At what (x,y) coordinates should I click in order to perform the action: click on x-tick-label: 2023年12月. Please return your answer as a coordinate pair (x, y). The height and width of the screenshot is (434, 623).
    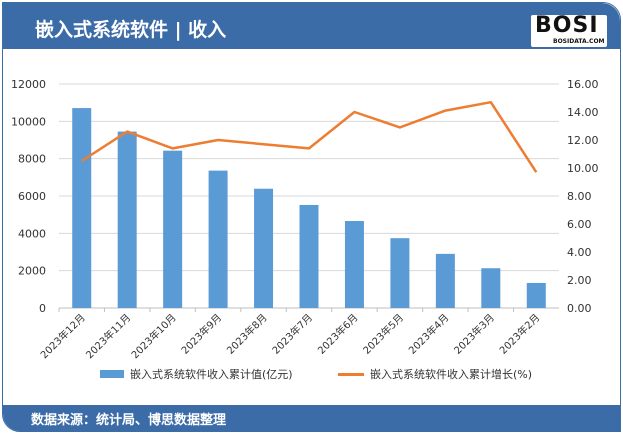
    Looking at the image, I should click on (63, 336).